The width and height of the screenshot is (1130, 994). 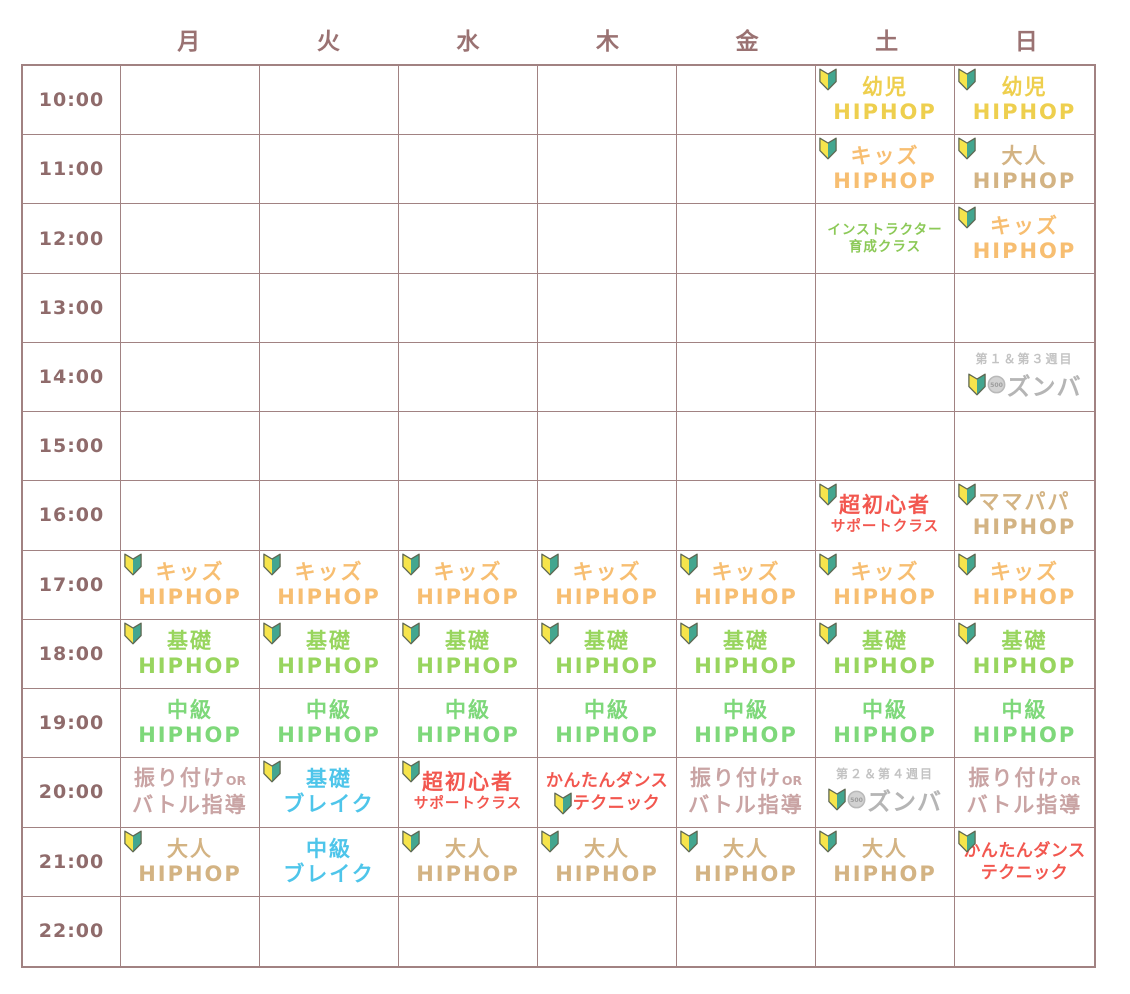 What do you see at coordinates (884, 774) in the screenshot?
I see `week-schedule-note: 第２＆第４週目` at bounding box center [884, 774].